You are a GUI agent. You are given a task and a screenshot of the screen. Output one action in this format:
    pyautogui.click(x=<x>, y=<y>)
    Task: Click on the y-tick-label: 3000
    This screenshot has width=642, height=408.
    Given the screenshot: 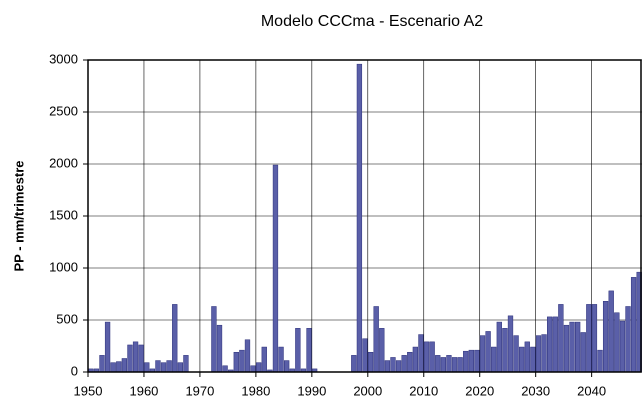 What is the action you would take?
    pyautogui.click(x=63, y=58)
    